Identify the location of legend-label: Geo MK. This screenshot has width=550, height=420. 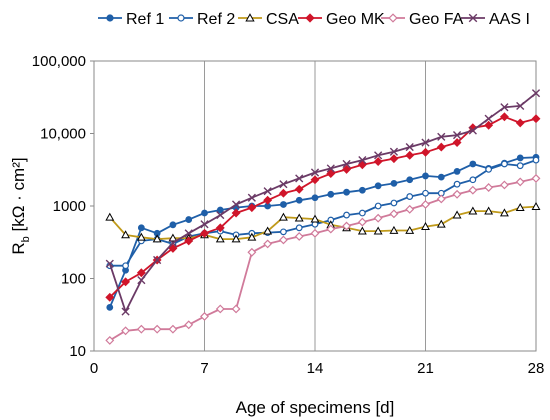
(355, 19).